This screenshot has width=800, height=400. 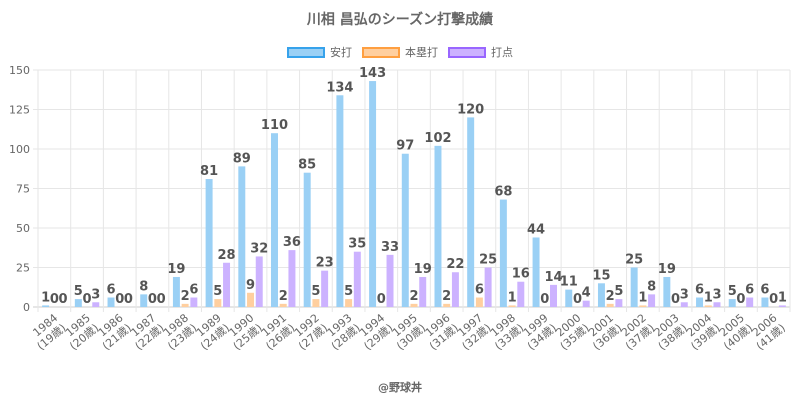 What do you see at coordinates (570, 332) in the screenshot?
I see `x-tick-label: 2000(35歳)` at bounding box center [570, 332].